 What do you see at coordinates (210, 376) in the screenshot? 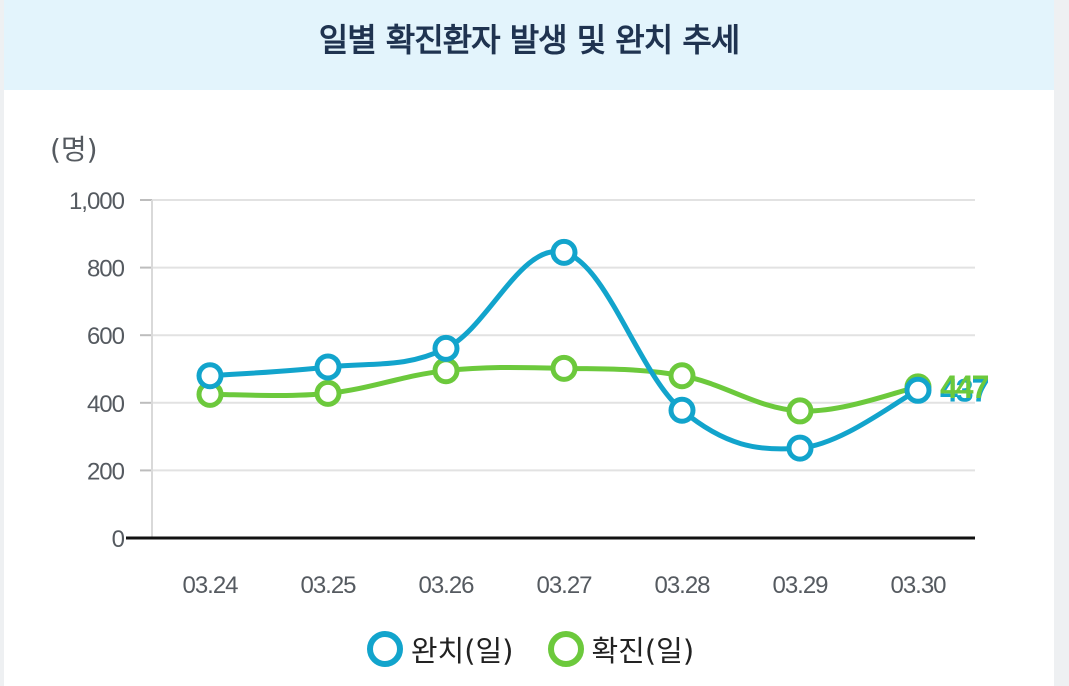
I see `data-point-recovered-03.24` at bounding box center [210, 376].